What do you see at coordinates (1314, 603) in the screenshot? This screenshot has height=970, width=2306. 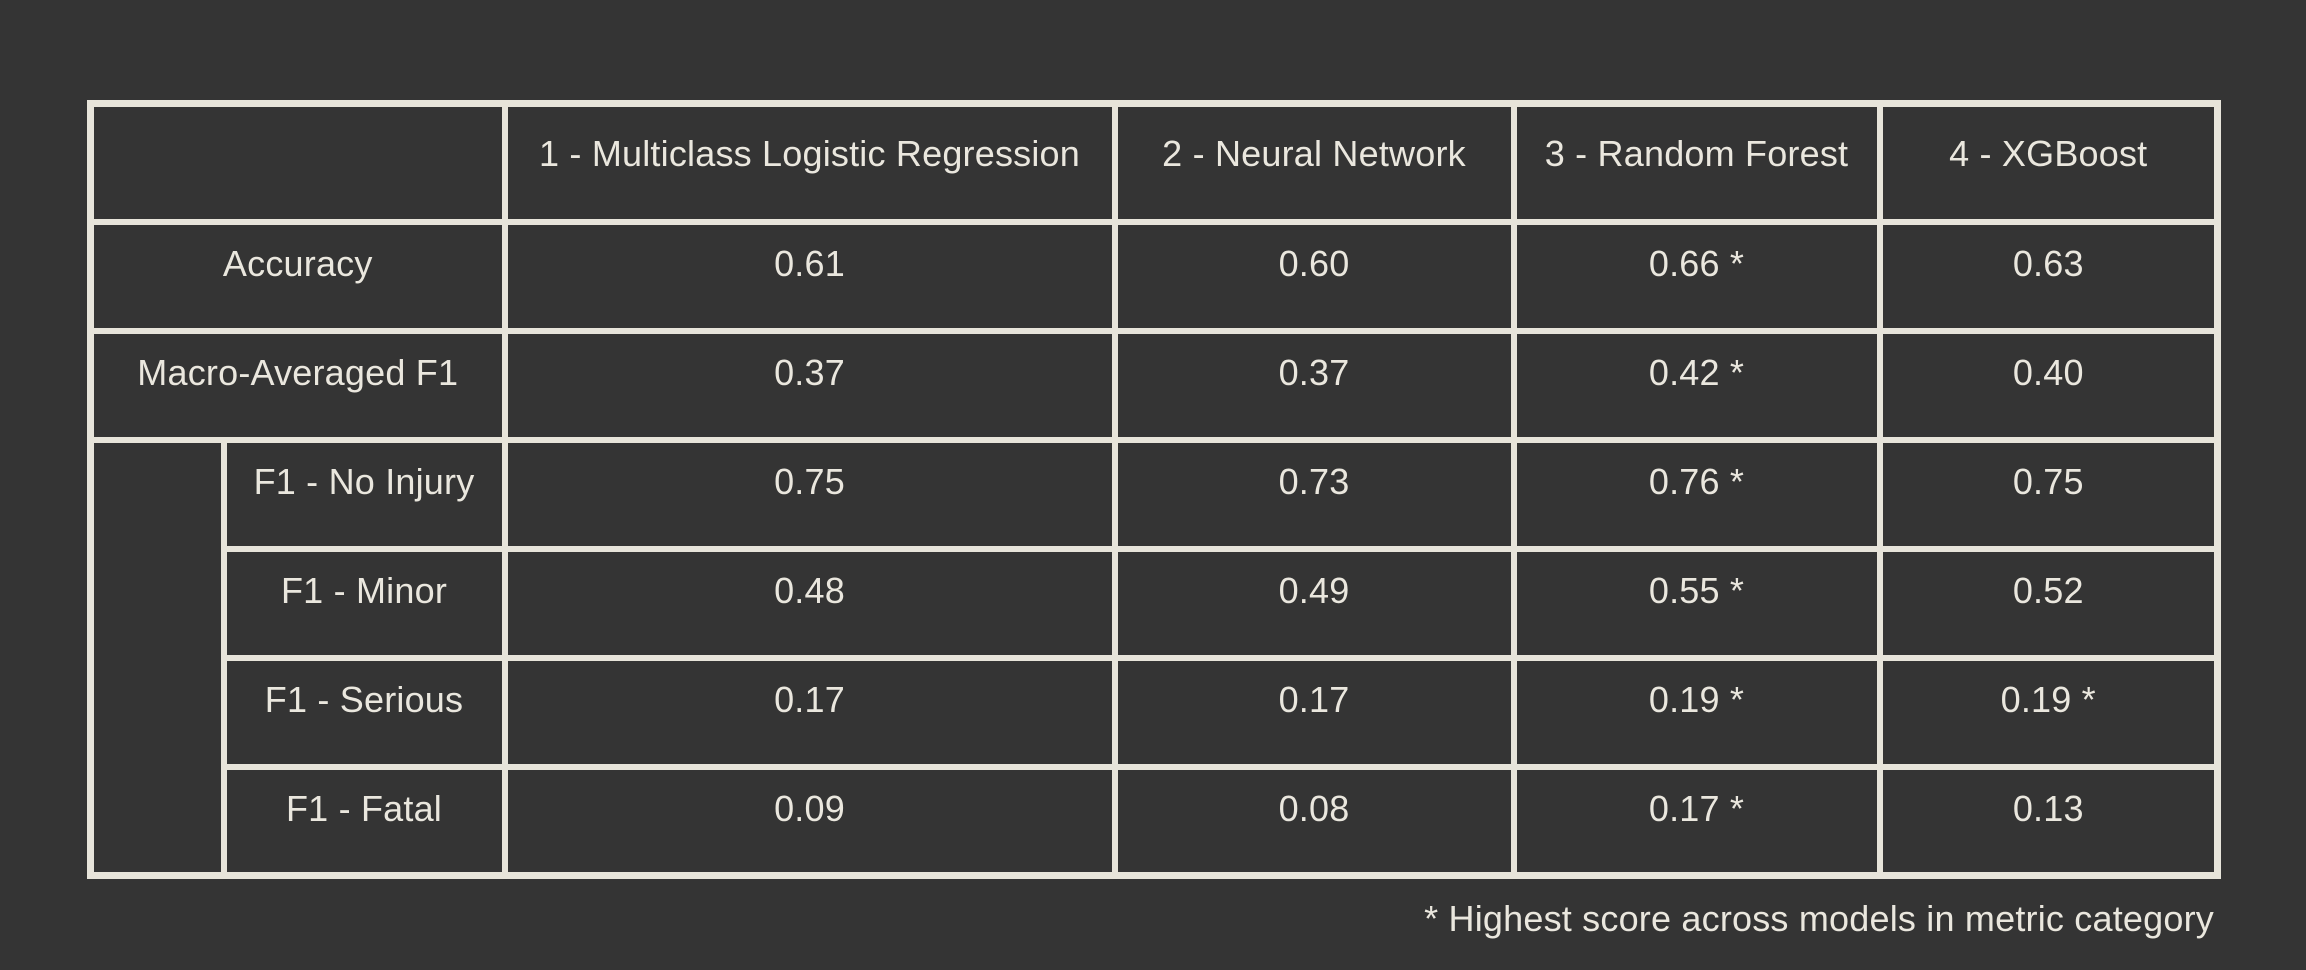 I see `metric-value: 0.49` at bounding box center [1314, 603].